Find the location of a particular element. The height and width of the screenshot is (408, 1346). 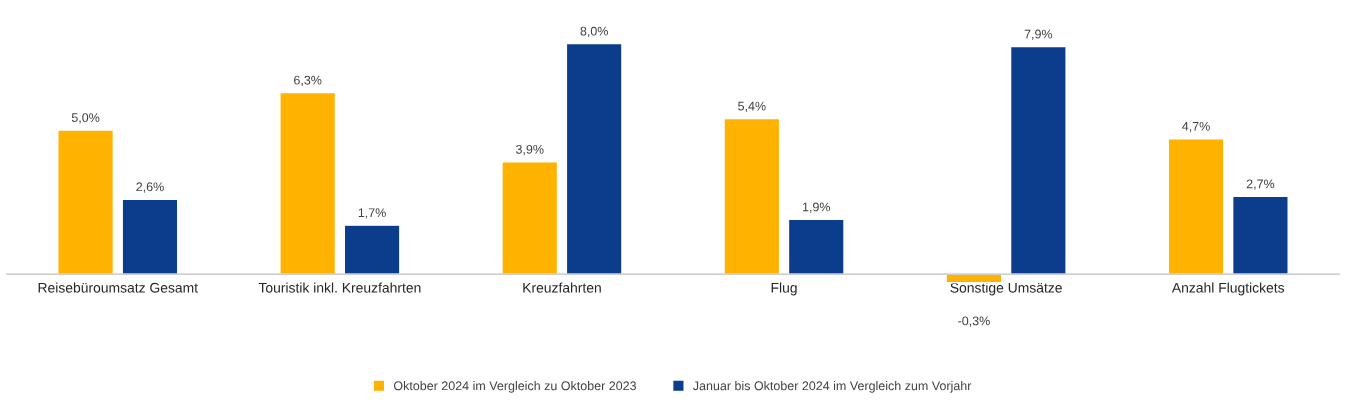

data-label: 5,0% is located at coordinates (85, 118).